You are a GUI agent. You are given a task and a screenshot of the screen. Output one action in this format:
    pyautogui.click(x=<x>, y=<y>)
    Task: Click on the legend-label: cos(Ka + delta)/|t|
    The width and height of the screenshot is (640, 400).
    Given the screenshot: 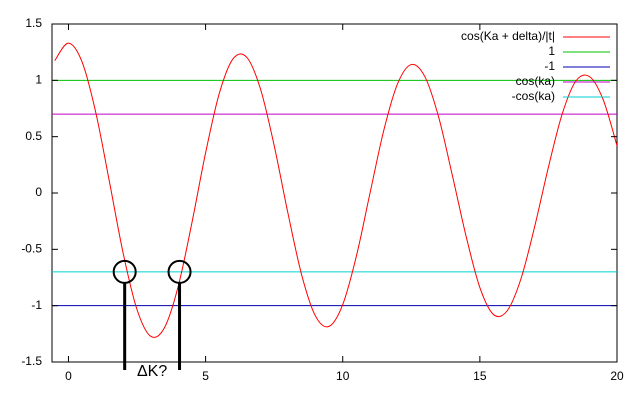 What is the action you would take?
    pyautogui.click(x=508, y=36)
    